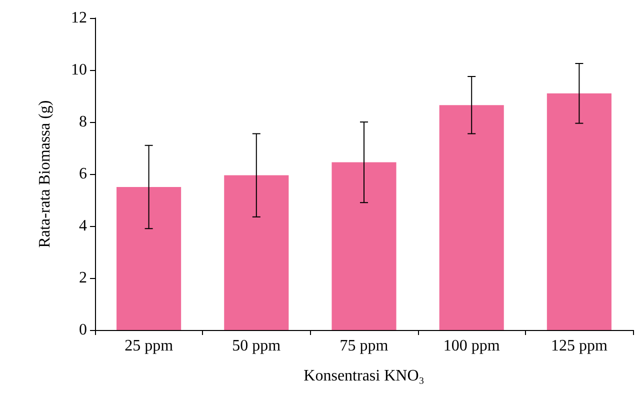 The height and width of the screenshot is (406, 641). What do you see at coordinates (579, 346) in the screenshot?
I see `x-tick-label: 125 ppm` at bounding box center [579, 346].